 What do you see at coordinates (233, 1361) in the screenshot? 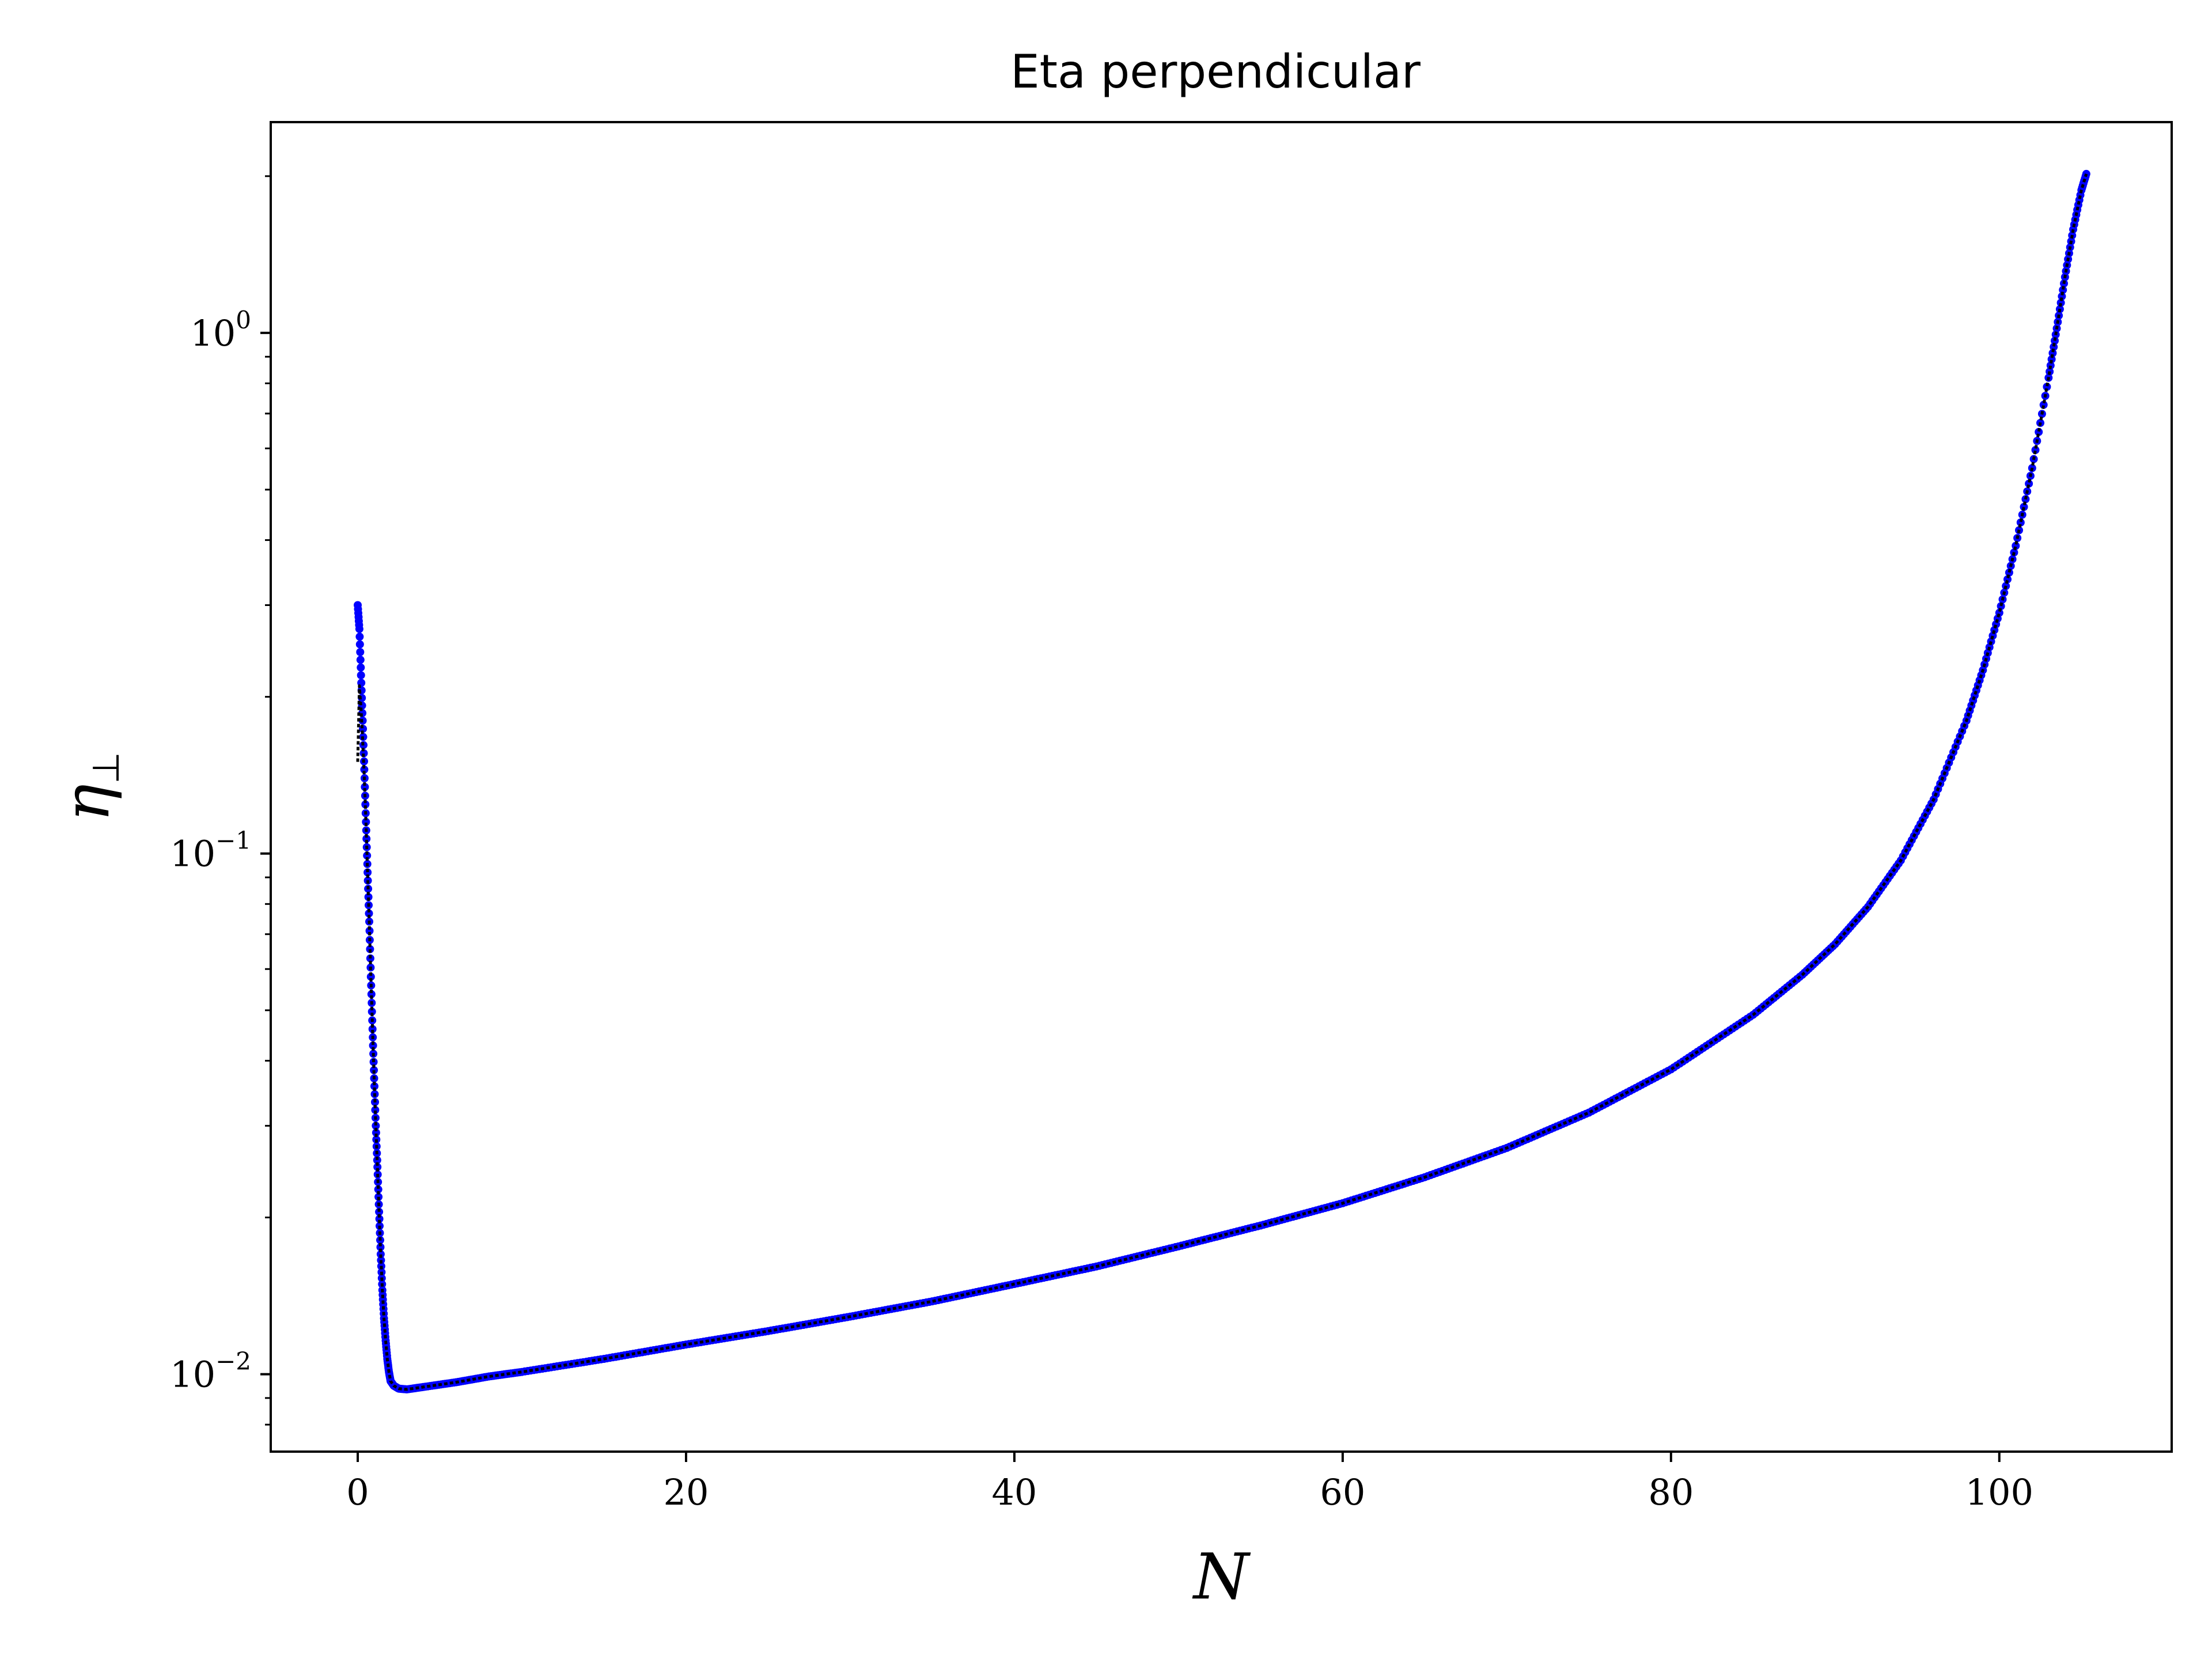
I see `y-tick-label-exponent: −2` at bounding box center [233, 1361].